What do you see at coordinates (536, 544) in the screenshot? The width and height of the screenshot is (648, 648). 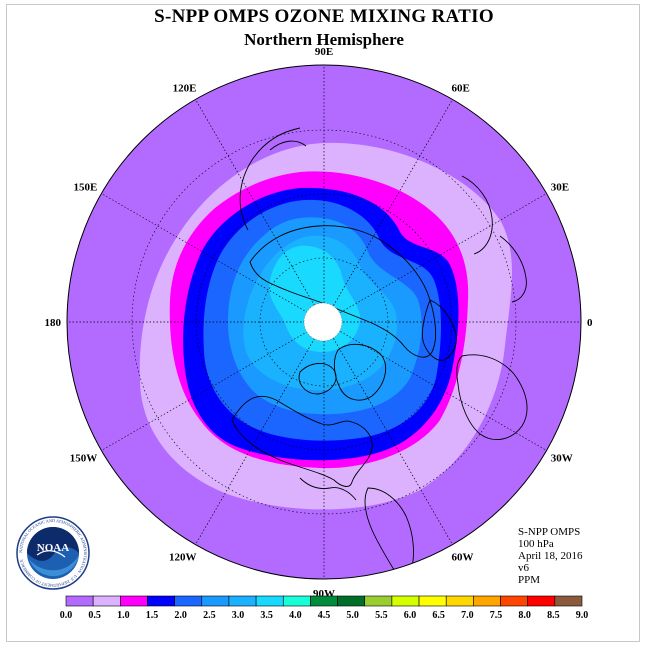 I see `info-level: 100 hPa` at bounding box center [536, 544].